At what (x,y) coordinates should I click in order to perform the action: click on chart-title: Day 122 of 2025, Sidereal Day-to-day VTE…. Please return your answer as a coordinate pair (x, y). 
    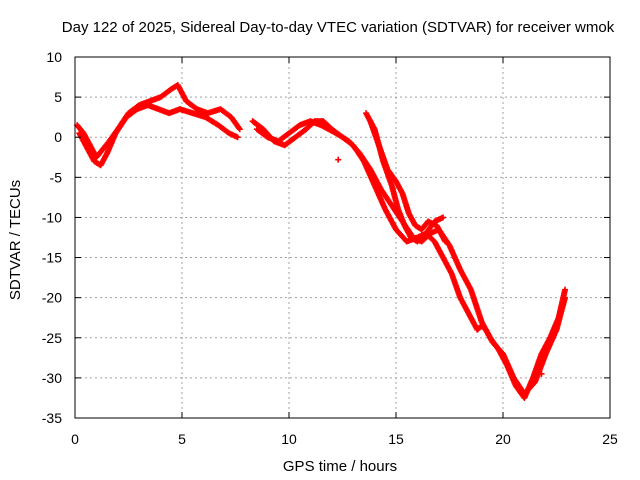
    Looking at the image, I should click on (338, 27).